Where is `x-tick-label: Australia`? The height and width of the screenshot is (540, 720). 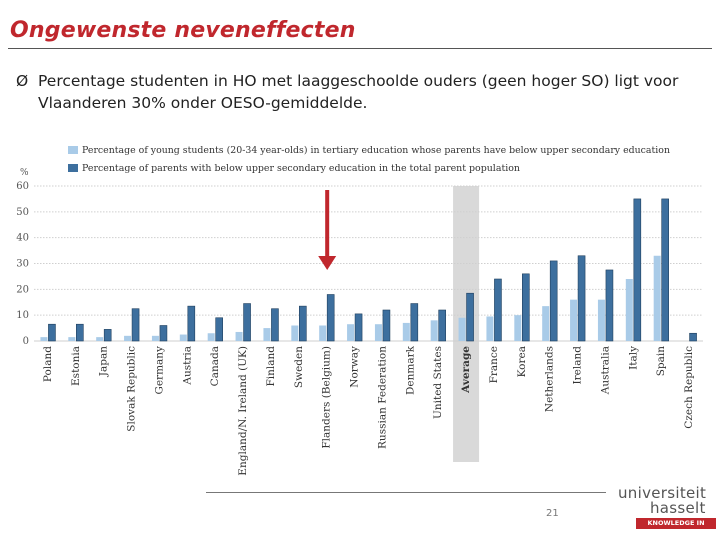 x-tick-label: Australia is located at coordinates (605, 370).